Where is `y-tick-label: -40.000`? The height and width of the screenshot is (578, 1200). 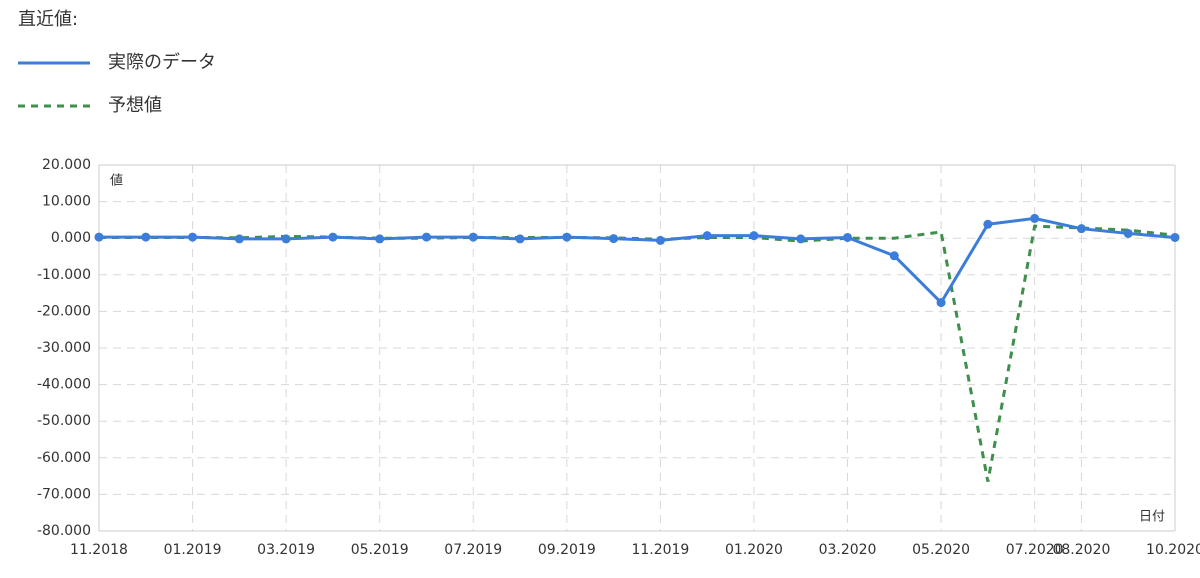 y-tick-label: -40.000 is located at coordinates (64, 385).